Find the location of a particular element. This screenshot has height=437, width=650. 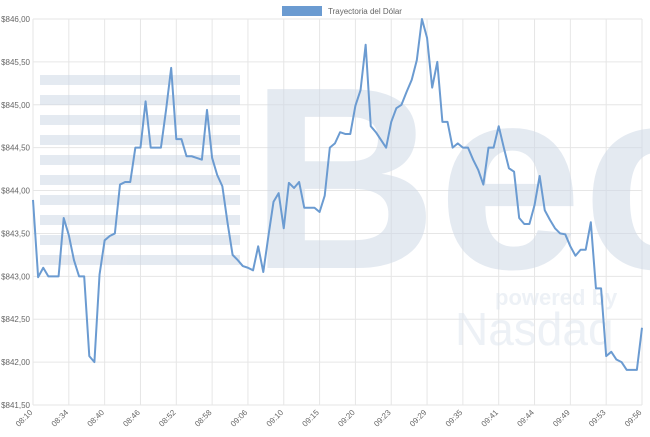

y-tick-label: $843,00 is located at coordinates (15, 276).